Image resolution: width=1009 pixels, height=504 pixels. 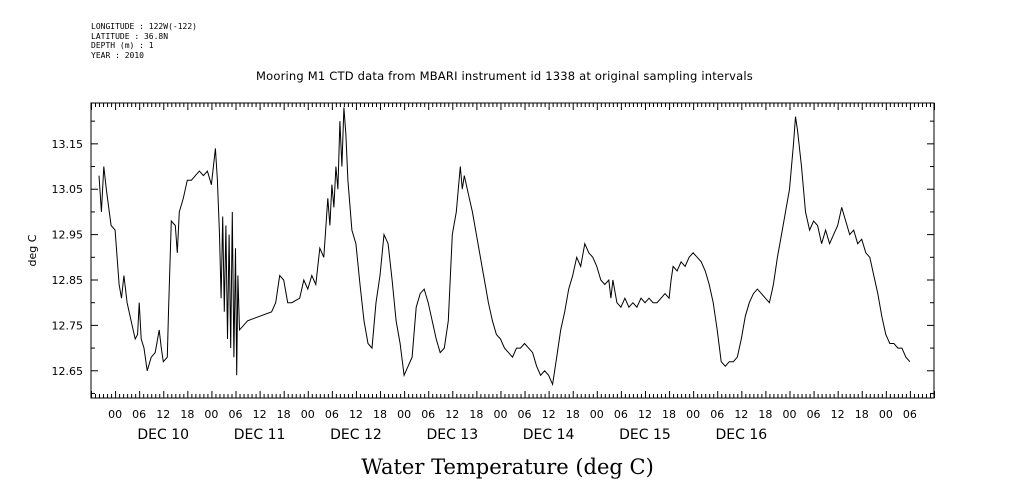 What do you see at coordinates (32, 250) in the screenshot?
I see `y-axis-label: deg C` at bounding box center [32, 250].